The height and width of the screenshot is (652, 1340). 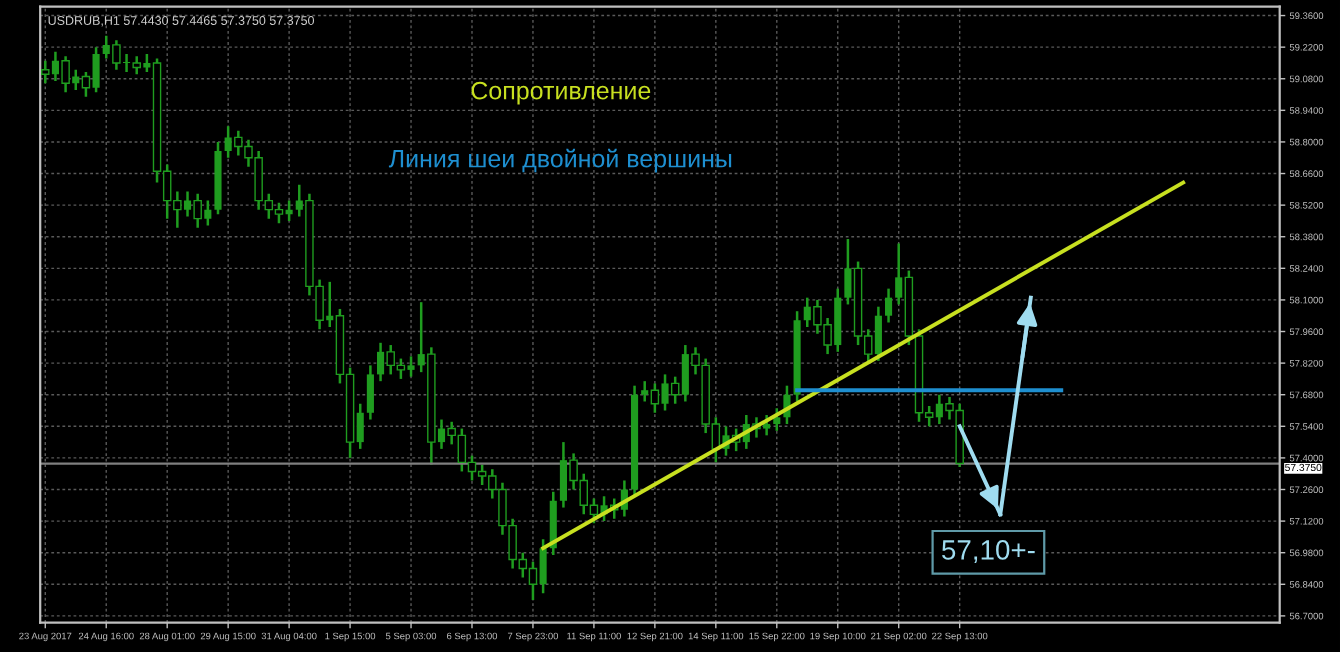 I want to click on annotation: Линия шеи двойной вершины, so click(x=560, y=160).